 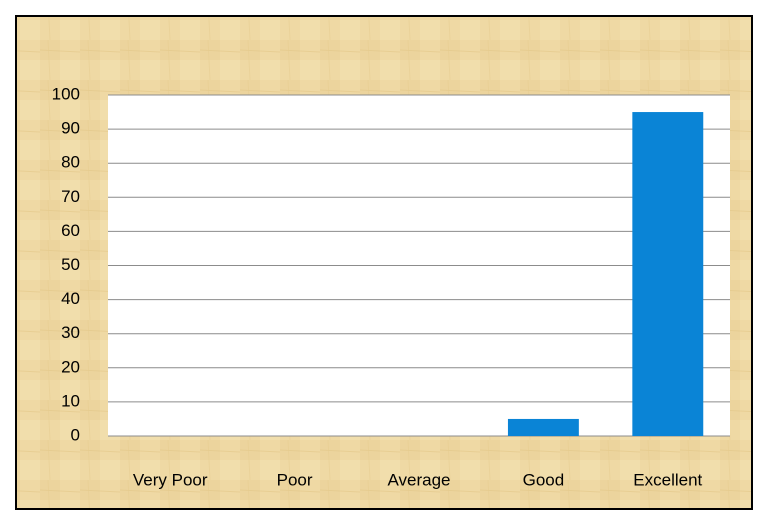 What do you see at coordinates (544, 479) in the screenshot?
I see `x-tick-label: Good` at bounding box center [544, 479].